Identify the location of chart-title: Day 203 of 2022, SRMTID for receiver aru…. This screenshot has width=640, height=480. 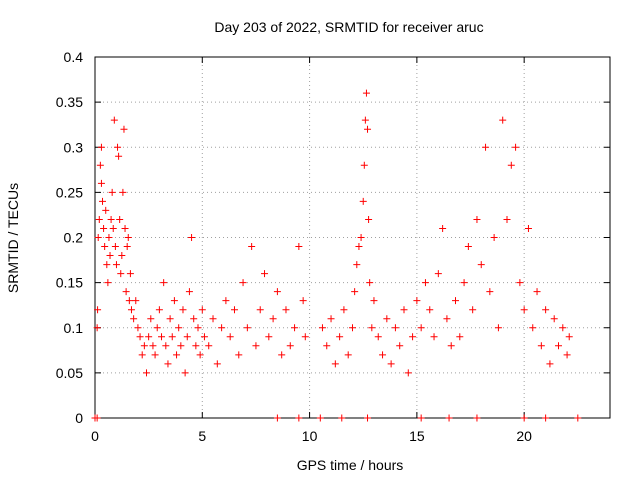
(348, 27).